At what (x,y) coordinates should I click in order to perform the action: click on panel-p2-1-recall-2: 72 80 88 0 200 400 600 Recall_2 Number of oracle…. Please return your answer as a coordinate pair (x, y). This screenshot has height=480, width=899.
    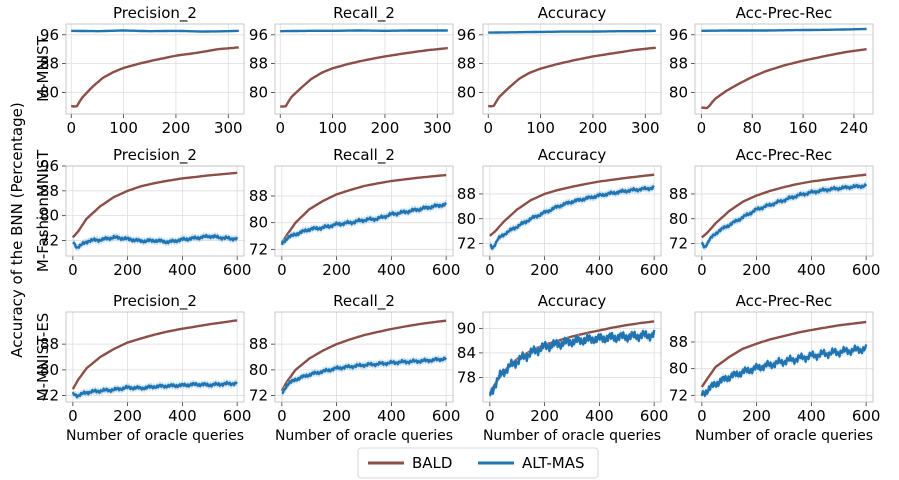
    Looking at the image, I should click on (355, 368).